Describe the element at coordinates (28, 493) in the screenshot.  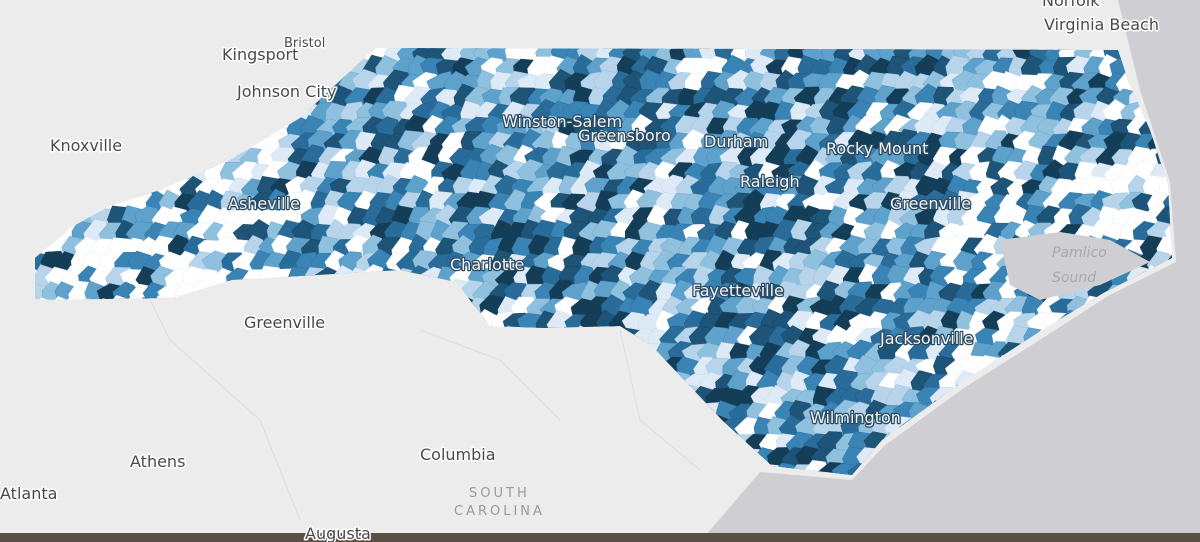
I see `city-label: Atlanta` at that location.